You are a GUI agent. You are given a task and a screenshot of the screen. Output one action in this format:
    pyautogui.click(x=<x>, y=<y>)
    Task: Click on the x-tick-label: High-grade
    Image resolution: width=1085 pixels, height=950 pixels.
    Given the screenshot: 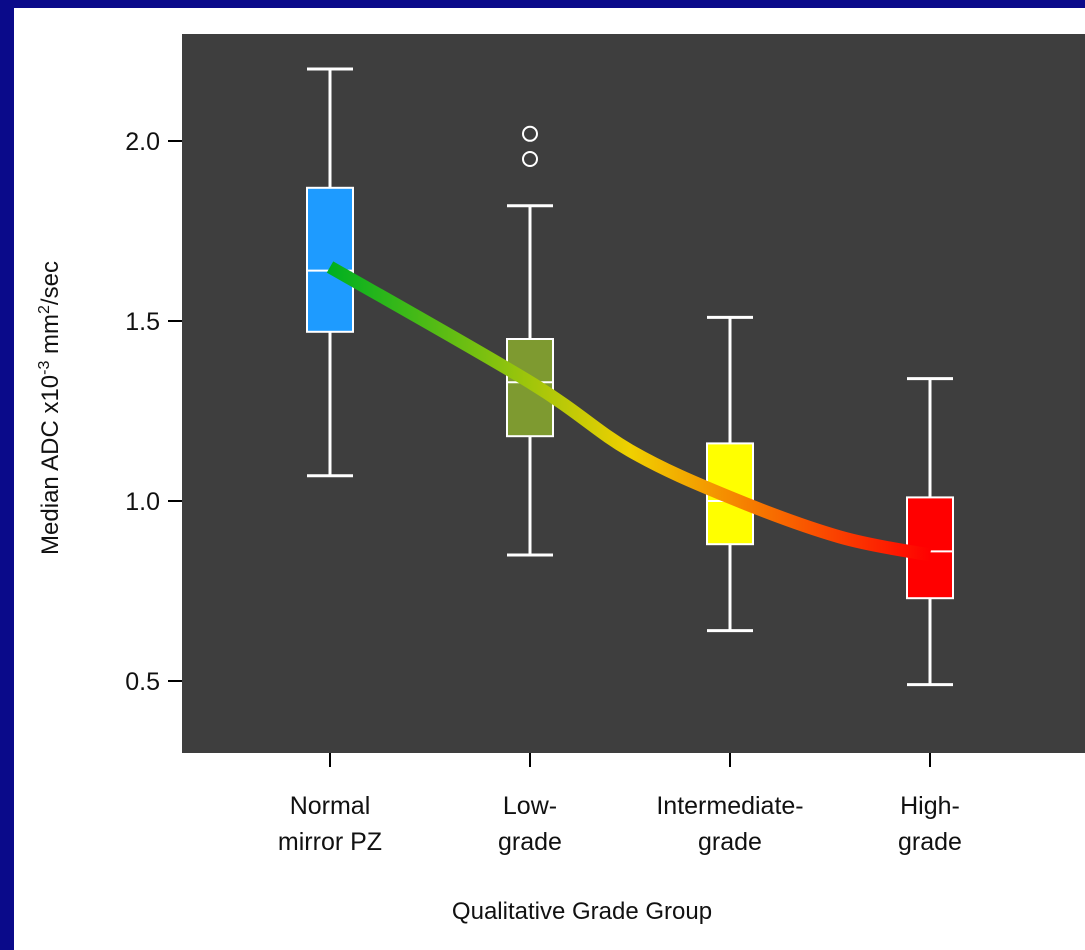 What is the action you would take?
    pyautogui.click(x=930, y=824)
    